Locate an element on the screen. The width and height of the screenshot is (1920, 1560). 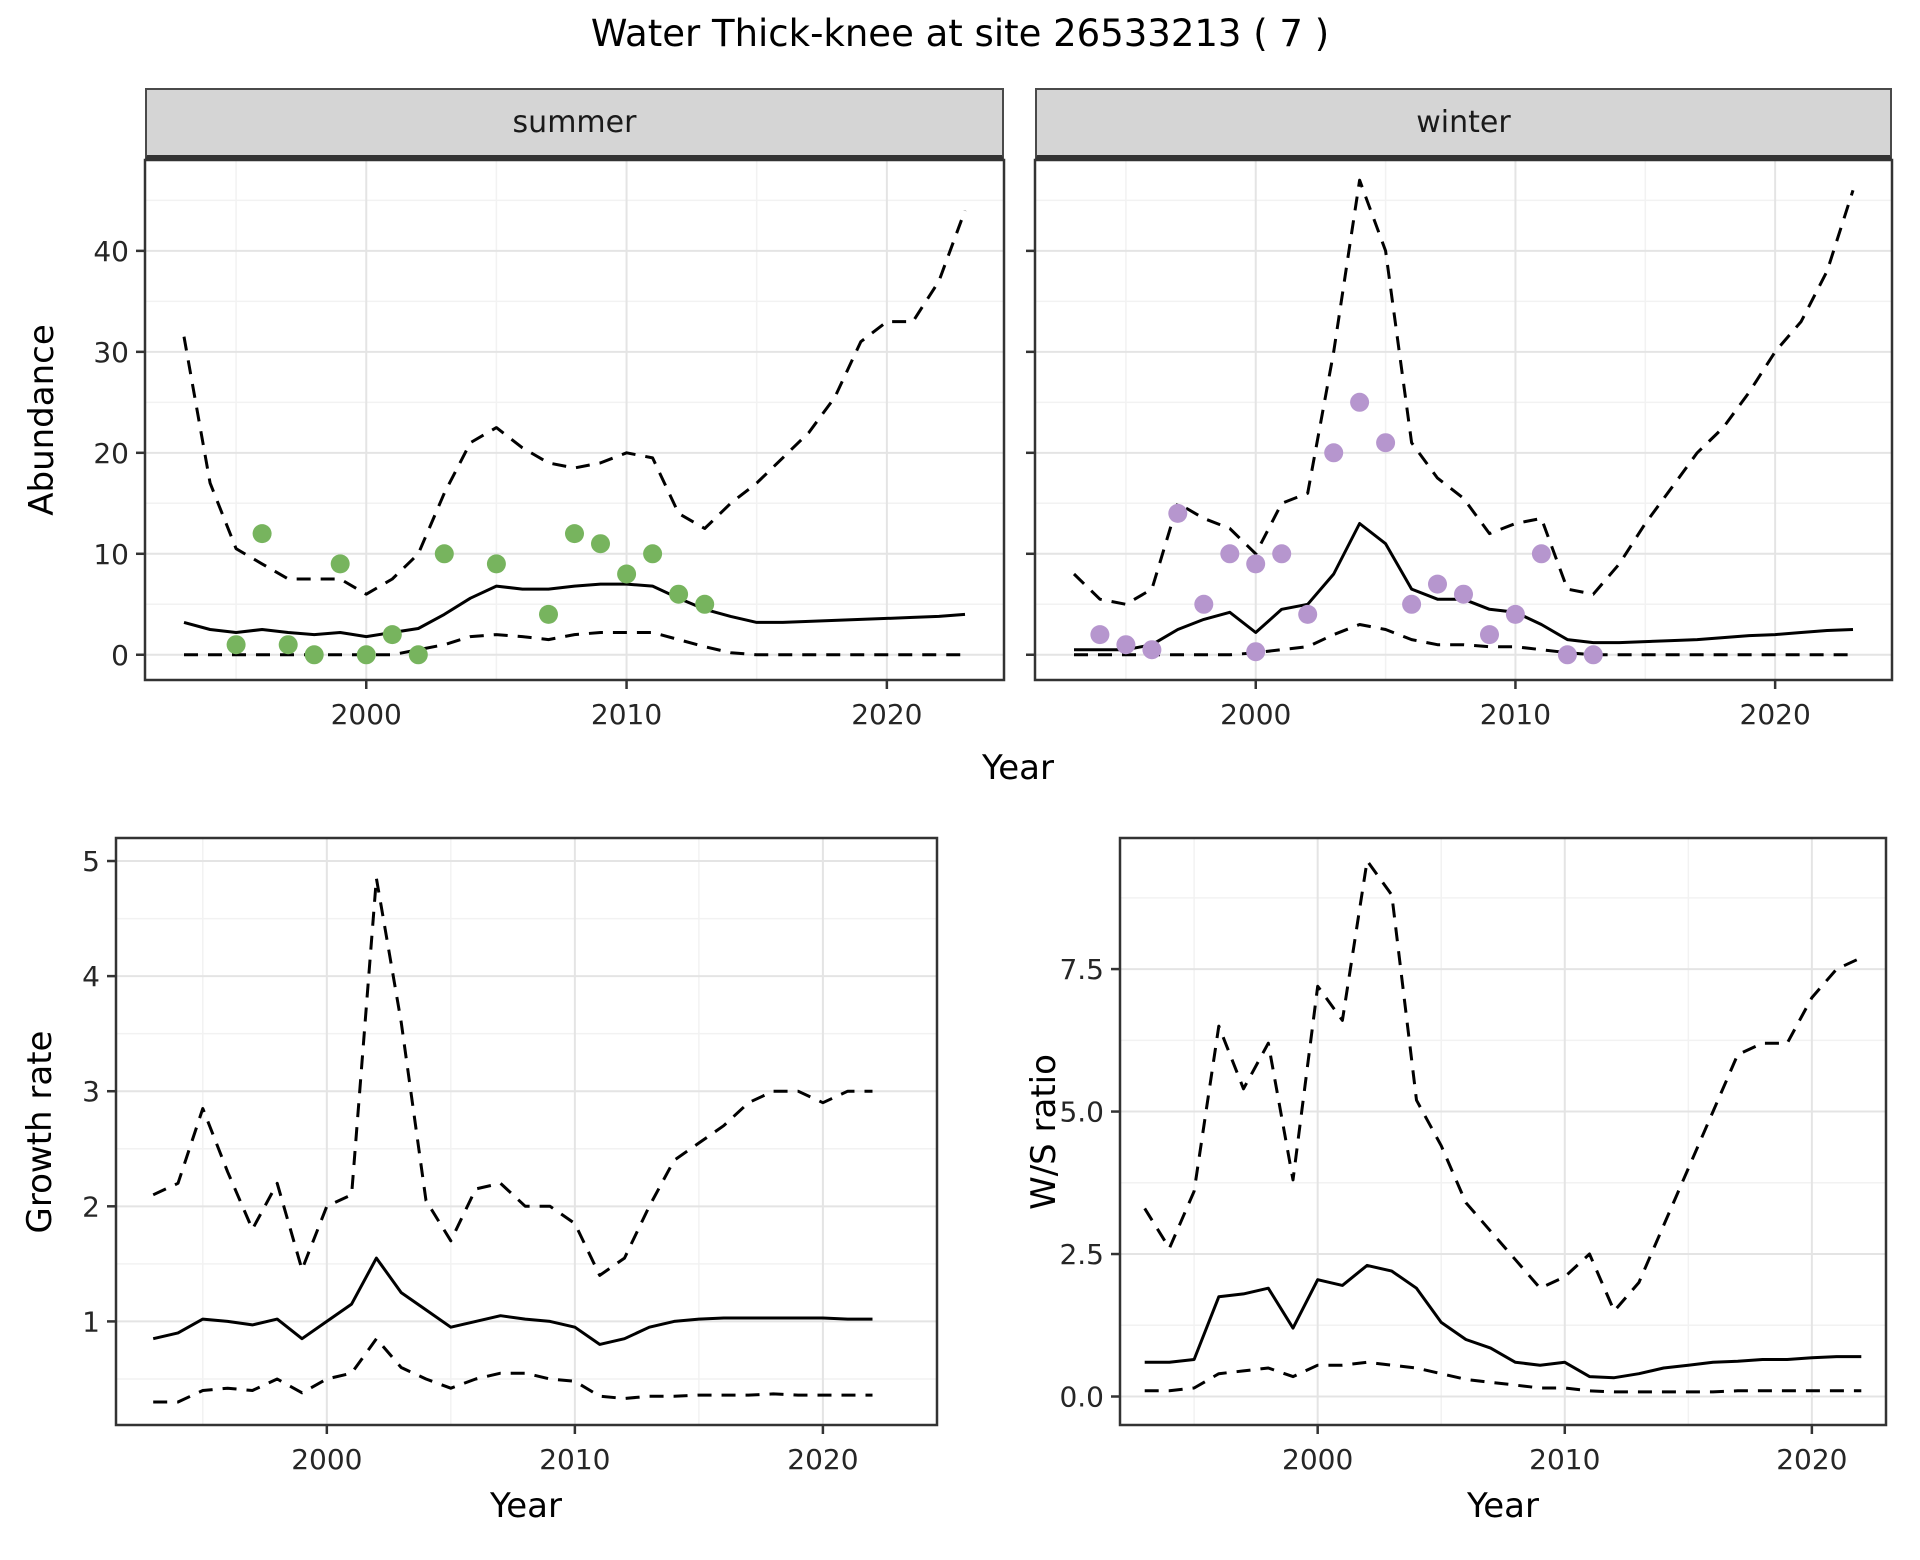
abundance-y-axis-label: Abundance is located at coordinates (42, 420).